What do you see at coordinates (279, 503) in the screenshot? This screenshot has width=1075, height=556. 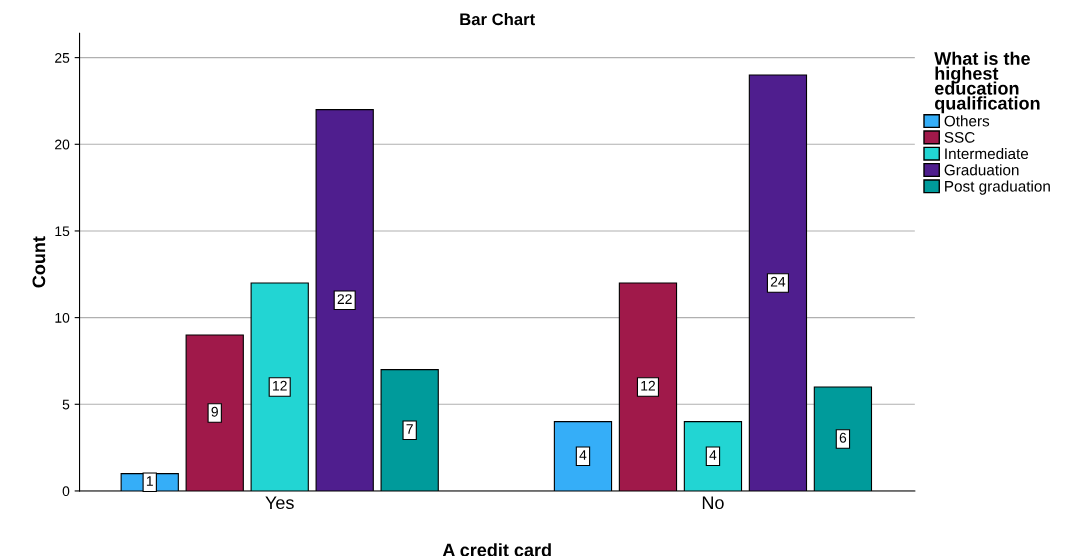 I see `x-tick-label: Yes` at bounding box center [279, 503].